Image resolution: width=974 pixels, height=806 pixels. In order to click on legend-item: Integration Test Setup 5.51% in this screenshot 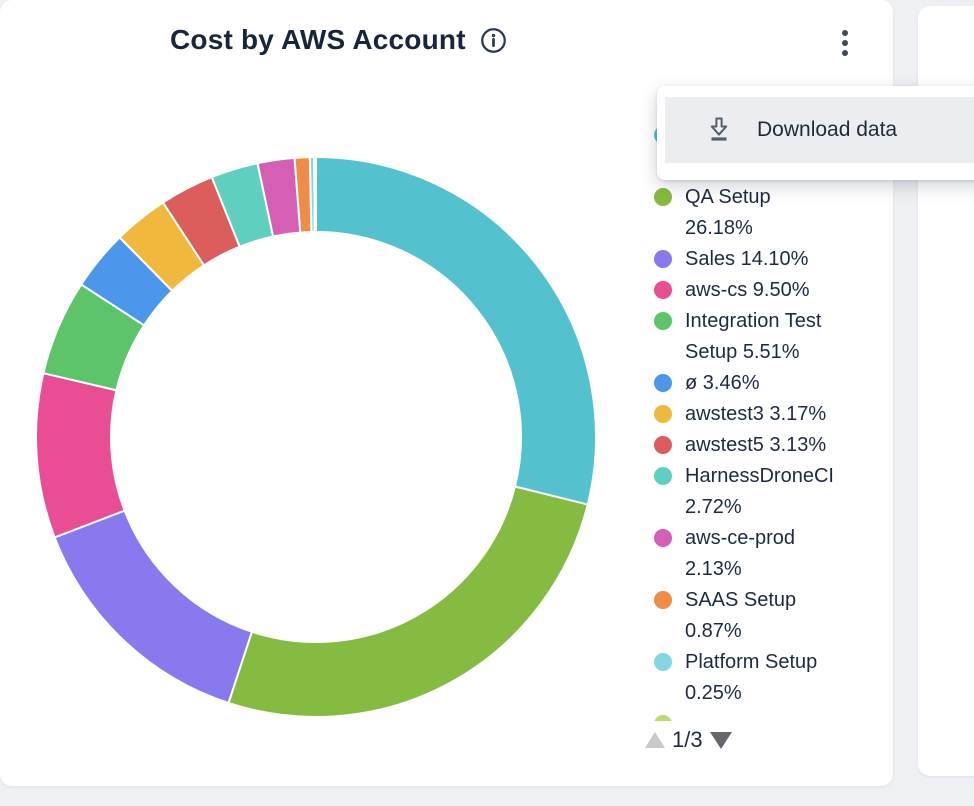, I will do `click(770, 337)`.